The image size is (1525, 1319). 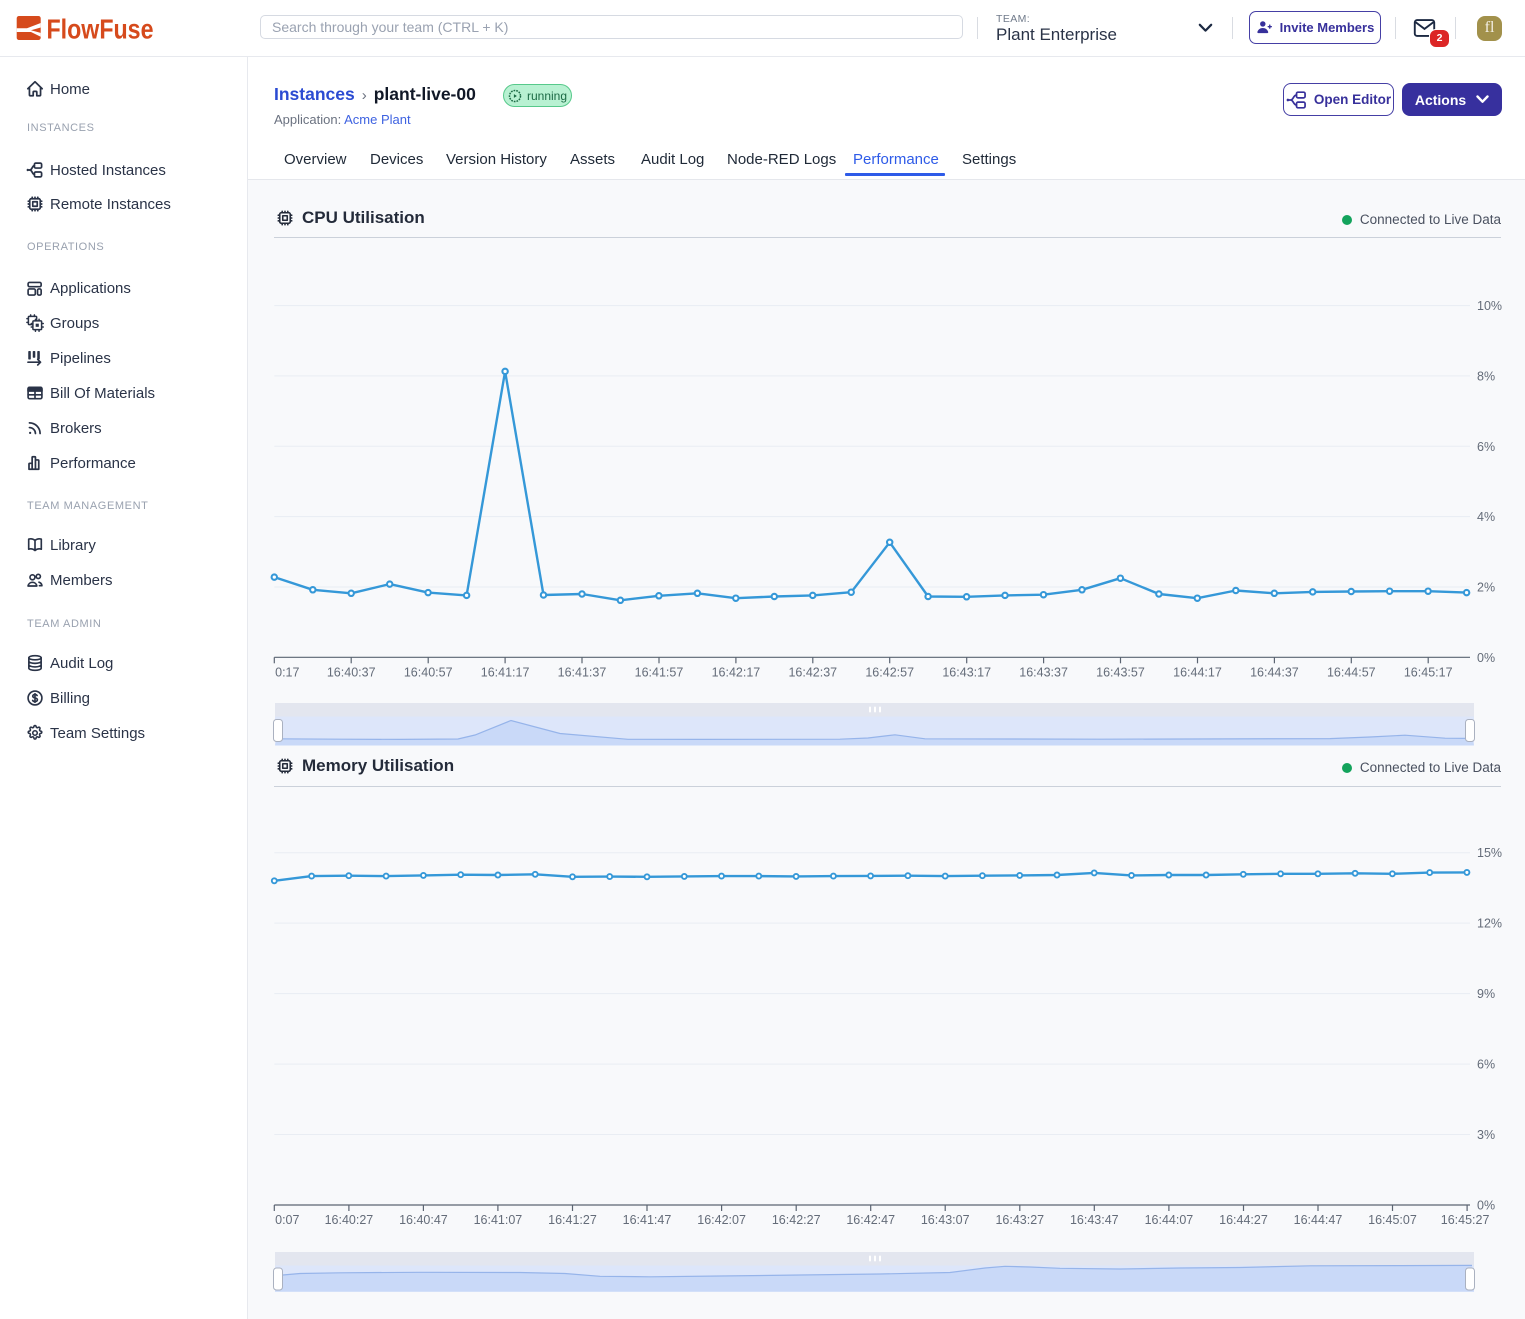 What do you see at coordinates (428, 672) in the screenshot?
I see `svg-text: 16:40:57` at bounding box center [428, 672].